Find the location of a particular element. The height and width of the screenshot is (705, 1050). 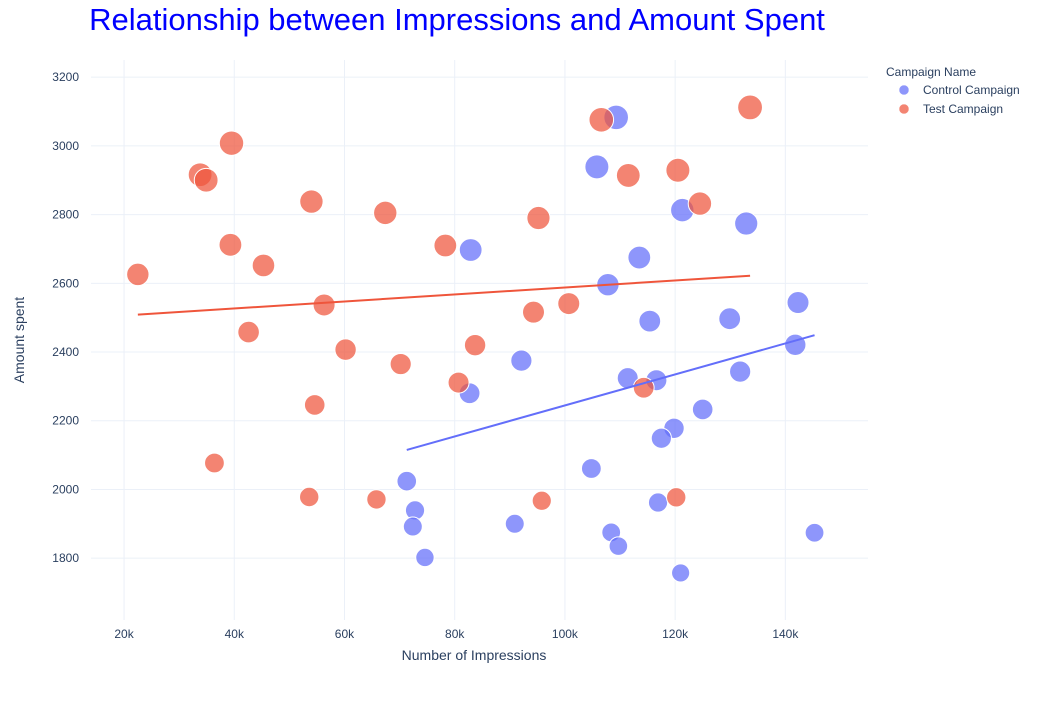

y-axis-label: Amount spent is located at coordinates (19, 340).